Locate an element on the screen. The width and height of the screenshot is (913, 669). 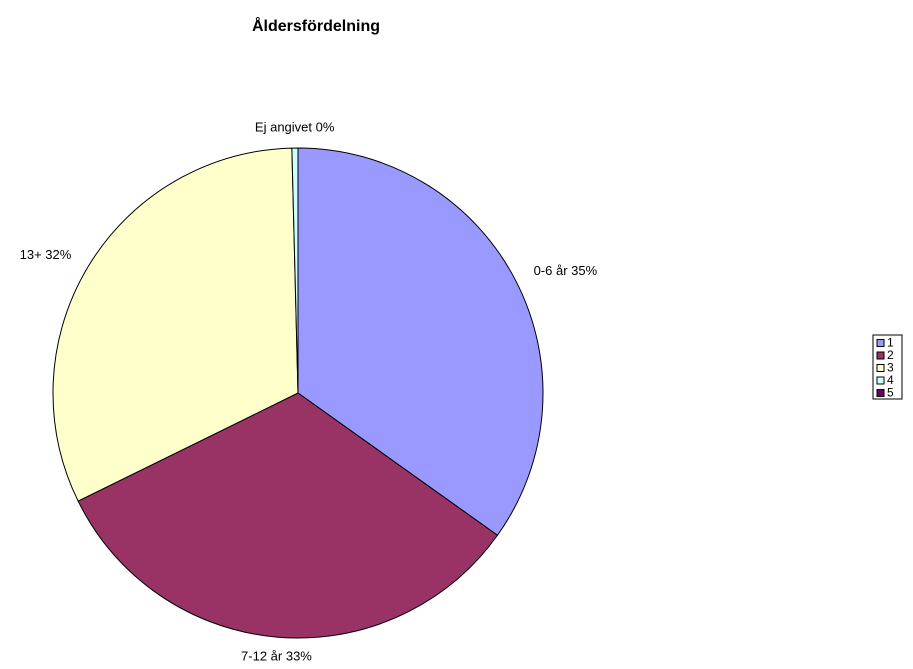
legend-label: 4 is located at coordinates (890, 380).